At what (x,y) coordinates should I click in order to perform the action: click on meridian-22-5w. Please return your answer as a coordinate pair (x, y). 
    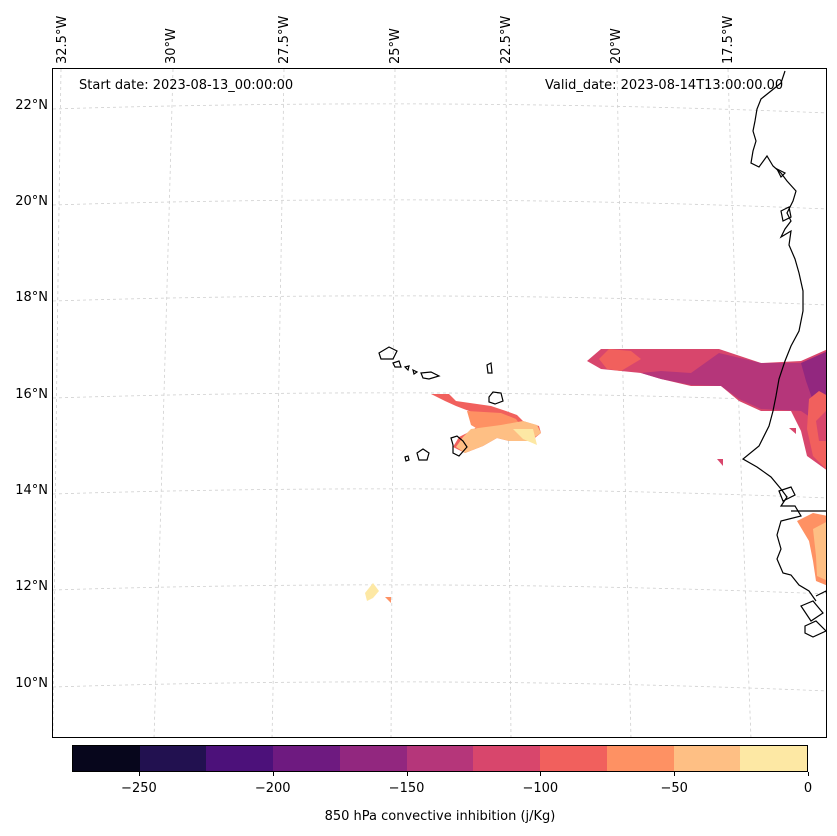
    Looking at the image, I should click on (508, 403).